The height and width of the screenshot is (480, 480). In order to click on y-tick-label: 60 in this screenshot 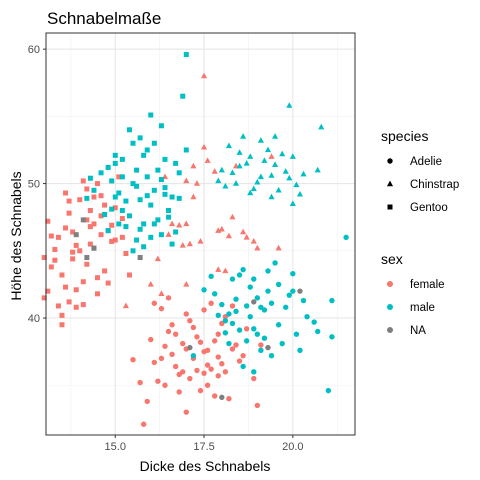, I will do `click(34, 50)`.